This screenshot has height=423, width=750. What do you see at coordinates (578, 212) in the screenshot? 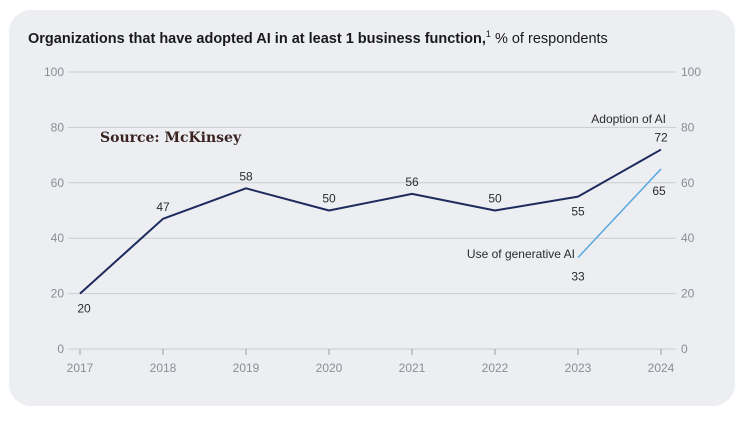
I see `data-label-adoption-2023: 55` at bounding box center [578, 212].